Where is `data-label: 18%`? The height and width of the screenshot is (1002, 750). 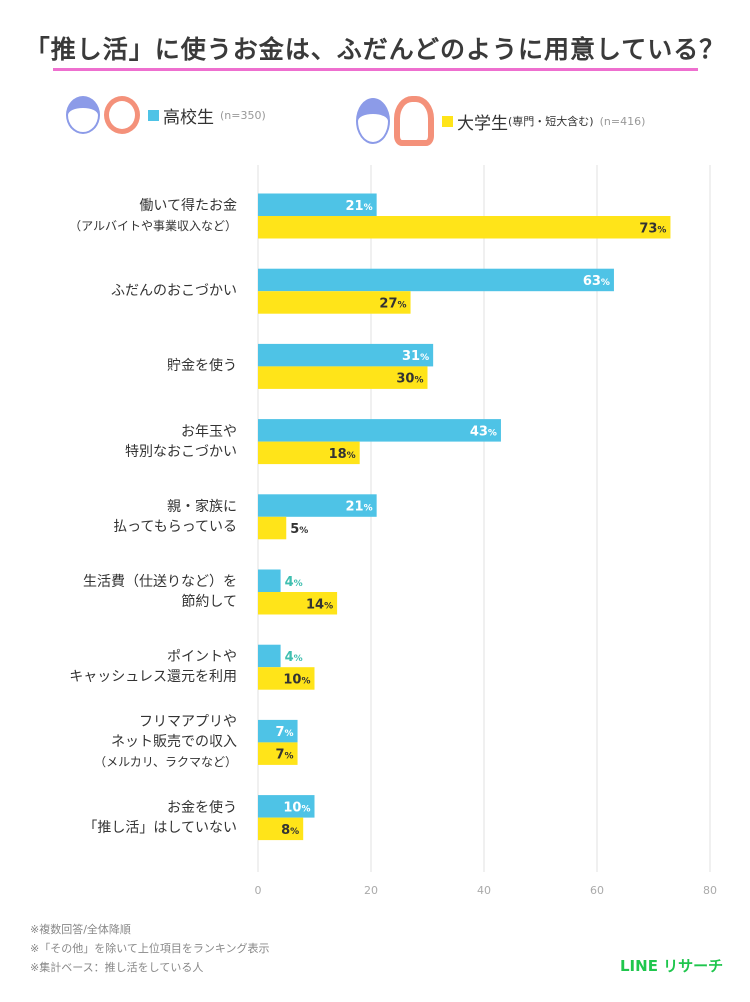
data-label: 18% is located at coordinates (342, 454).